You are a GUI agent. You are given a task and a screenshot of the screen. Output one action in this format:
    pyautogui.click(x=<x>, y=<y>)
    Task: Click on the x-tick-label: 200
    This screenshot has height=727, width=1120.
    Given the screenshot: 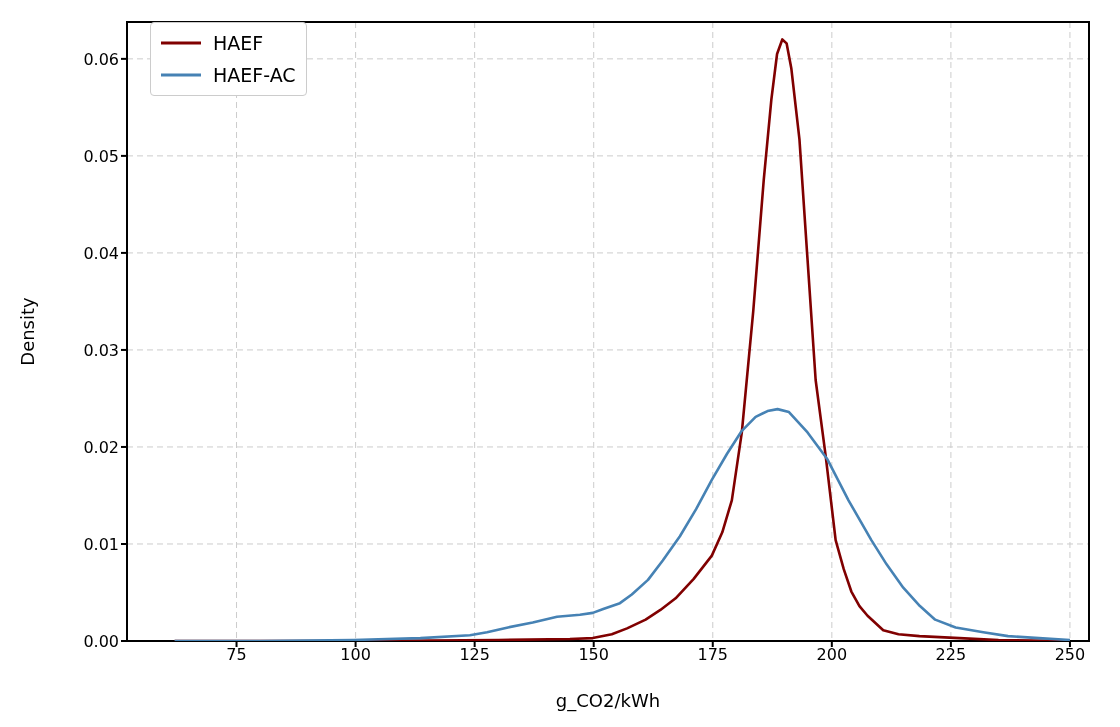 What is the action you would take?
    pyautogui.click(x=832, y=655)
    